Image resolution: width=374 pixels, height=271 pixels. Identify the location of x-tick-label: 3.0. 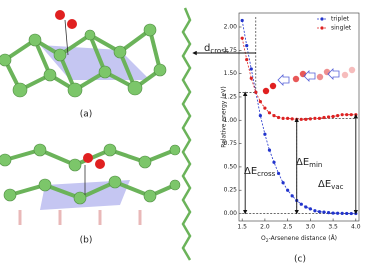
(311, 227).